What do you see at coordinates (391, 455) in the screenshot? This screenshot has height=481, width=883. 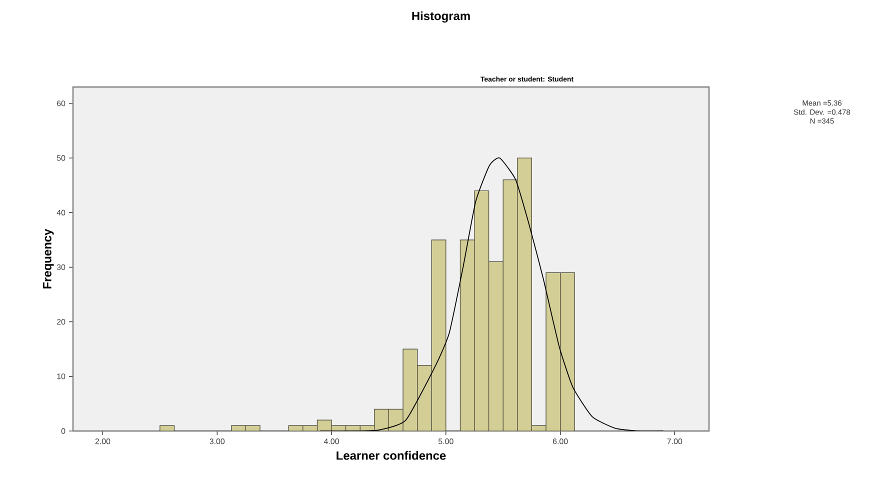 I see `x-axis-title: Learner confidence` at bounding box center [391, 455].